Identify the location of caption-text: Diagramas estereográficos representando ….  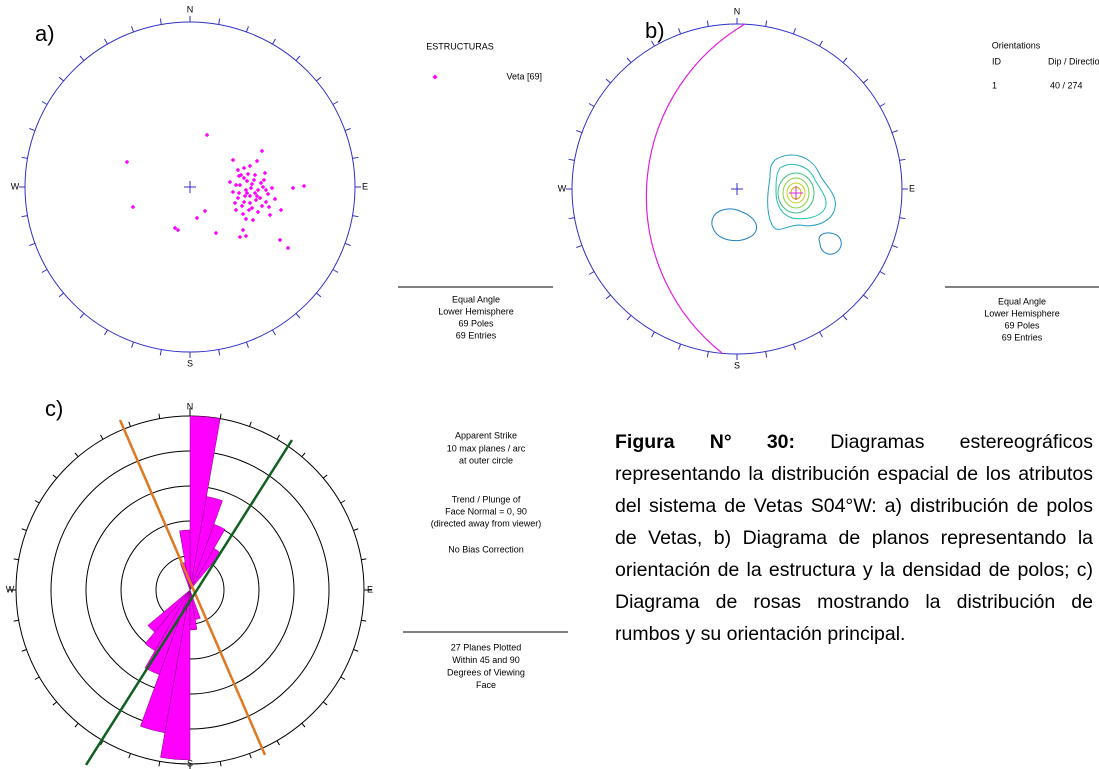
(854, 538).